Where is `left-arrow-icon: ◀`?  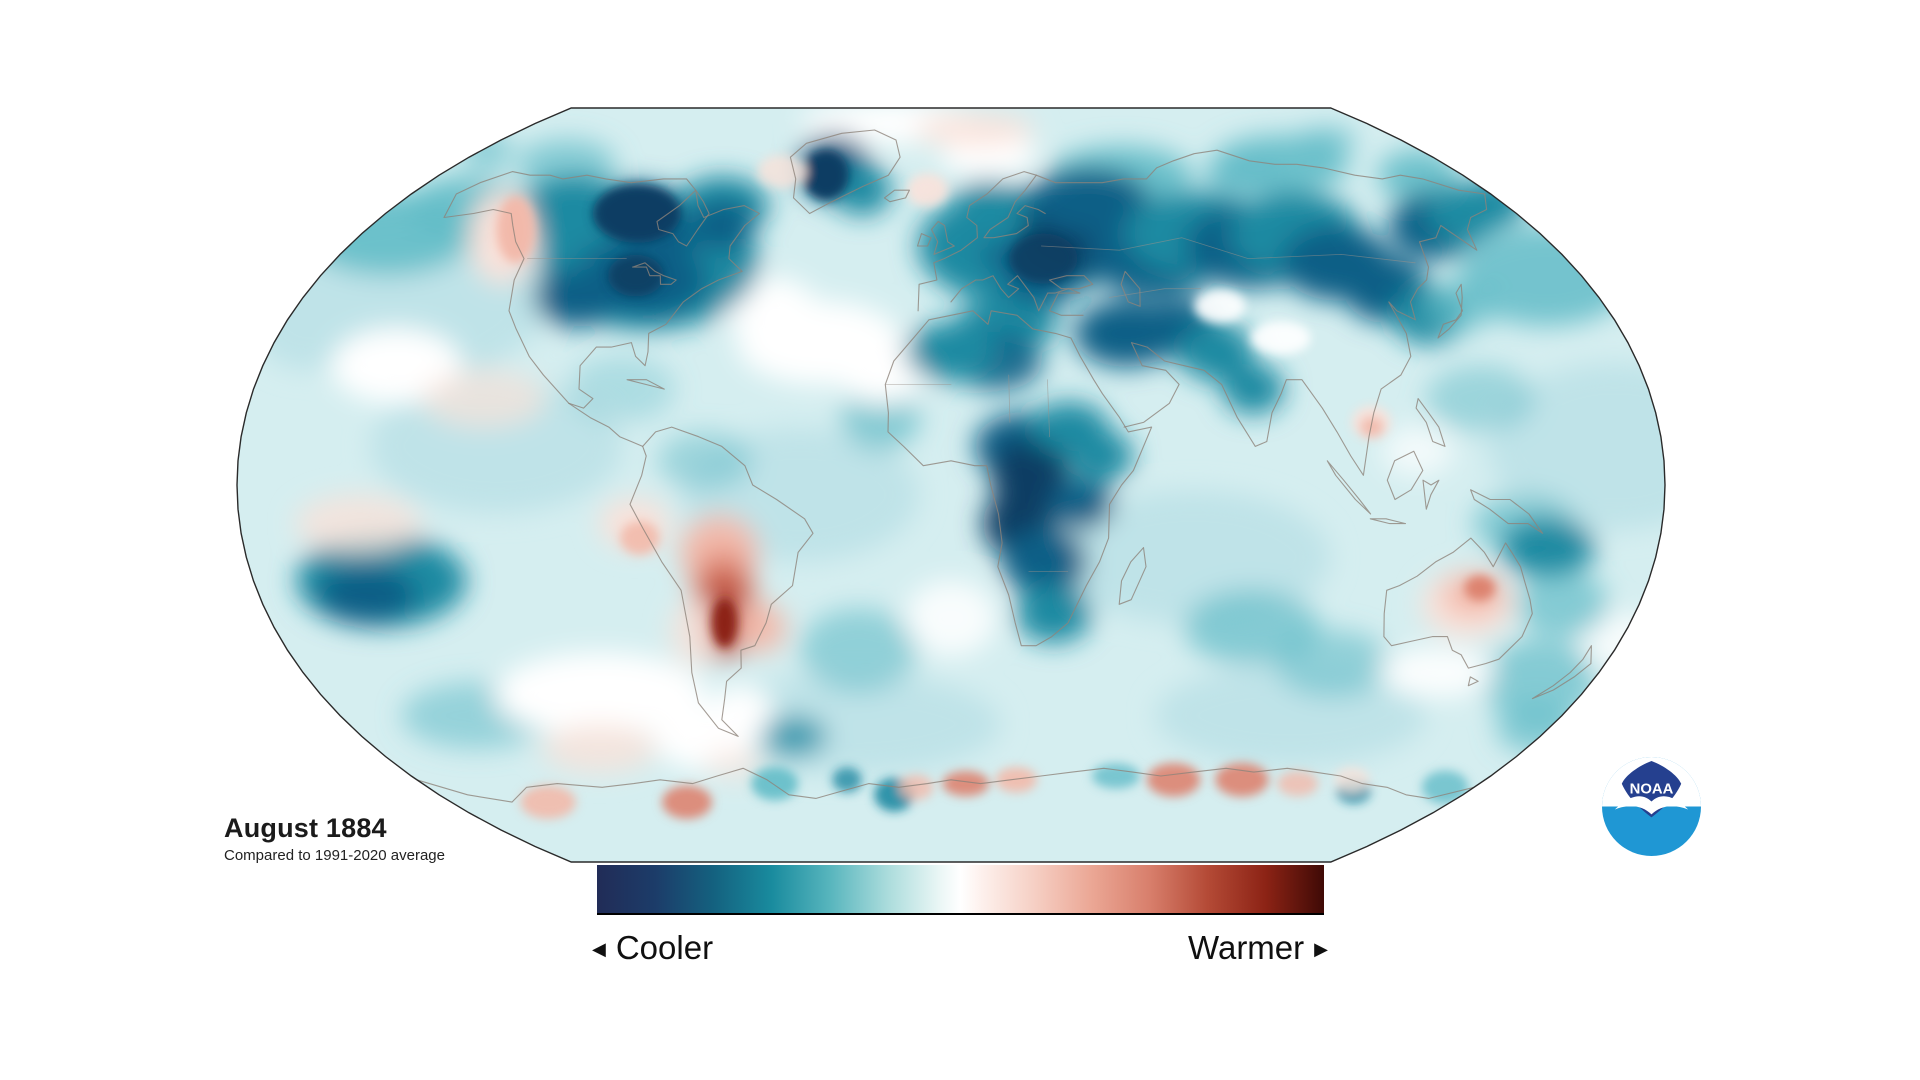 left-arrow-icon: ◀ is located at coordinates (599, 949).